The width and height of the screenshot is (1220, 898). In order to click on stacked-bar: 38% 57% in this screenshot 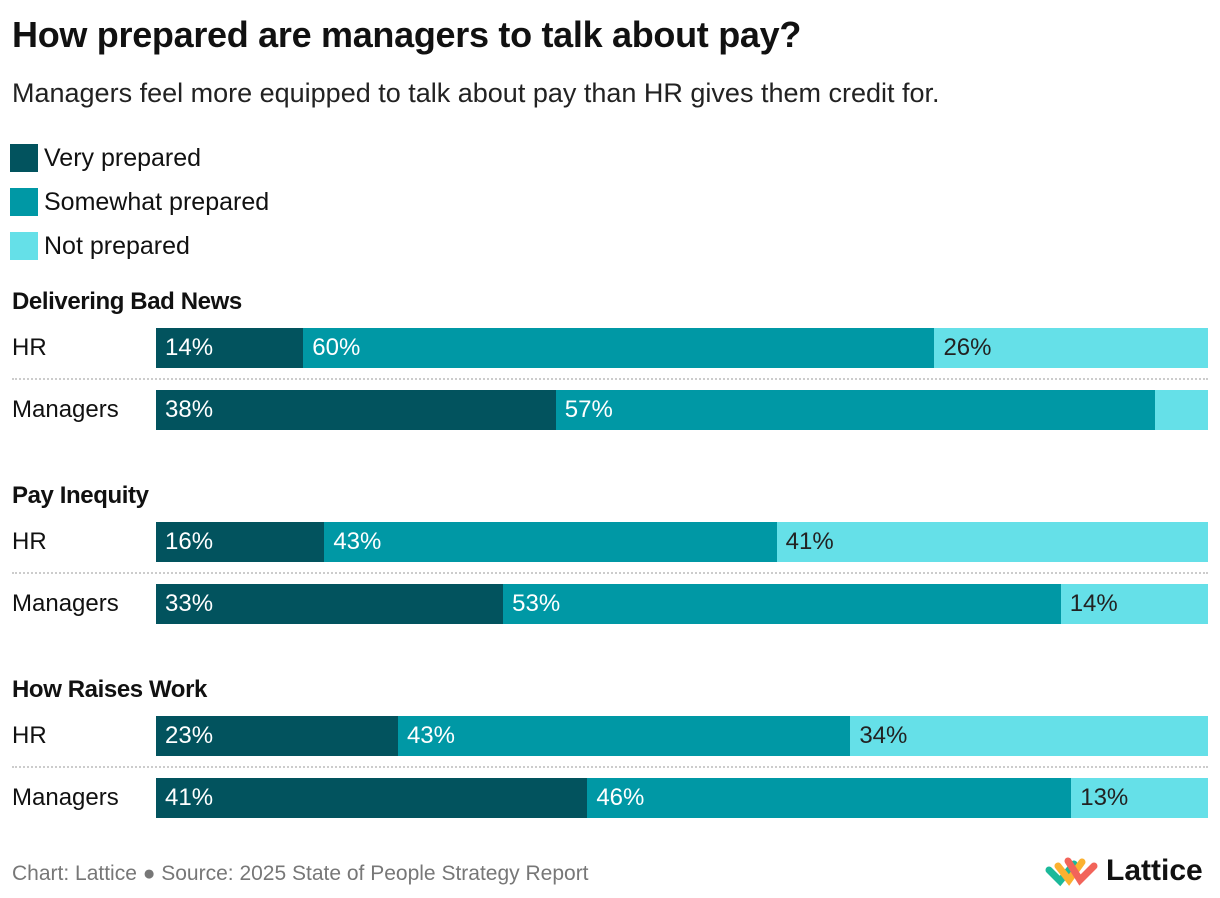, I will do `click(682, 410)`.